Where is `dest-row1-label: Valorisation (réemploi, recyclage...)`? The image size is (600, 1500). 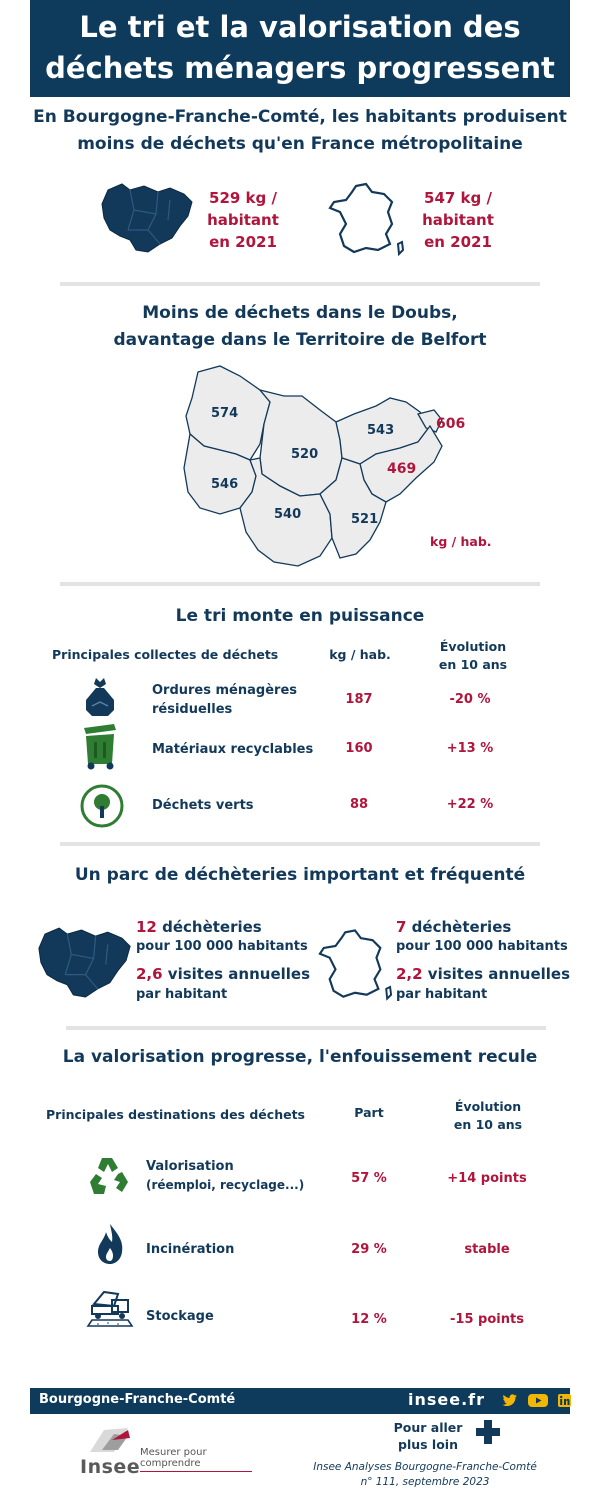 dest-row1-label: Valorisation (réemploi, recyclage...) is located at coordinates (225, 1176).